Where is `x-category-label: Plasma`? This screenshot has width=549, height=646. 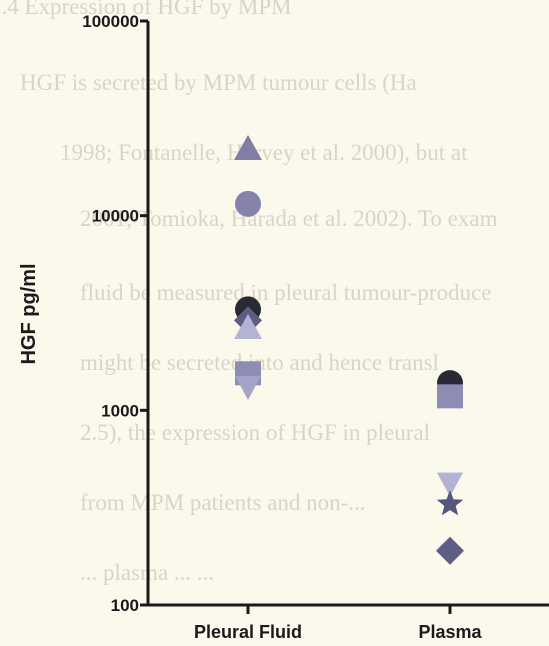
x-category-label: Plasma is located at coordinates (450, 632).